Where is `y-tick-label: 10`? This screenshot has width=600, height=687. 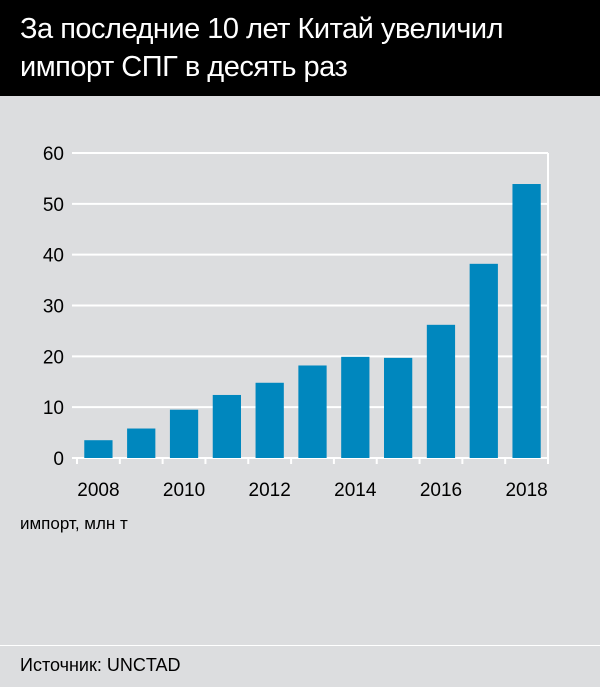 y-tick-label: 10 is located at coordinates (53, 408).